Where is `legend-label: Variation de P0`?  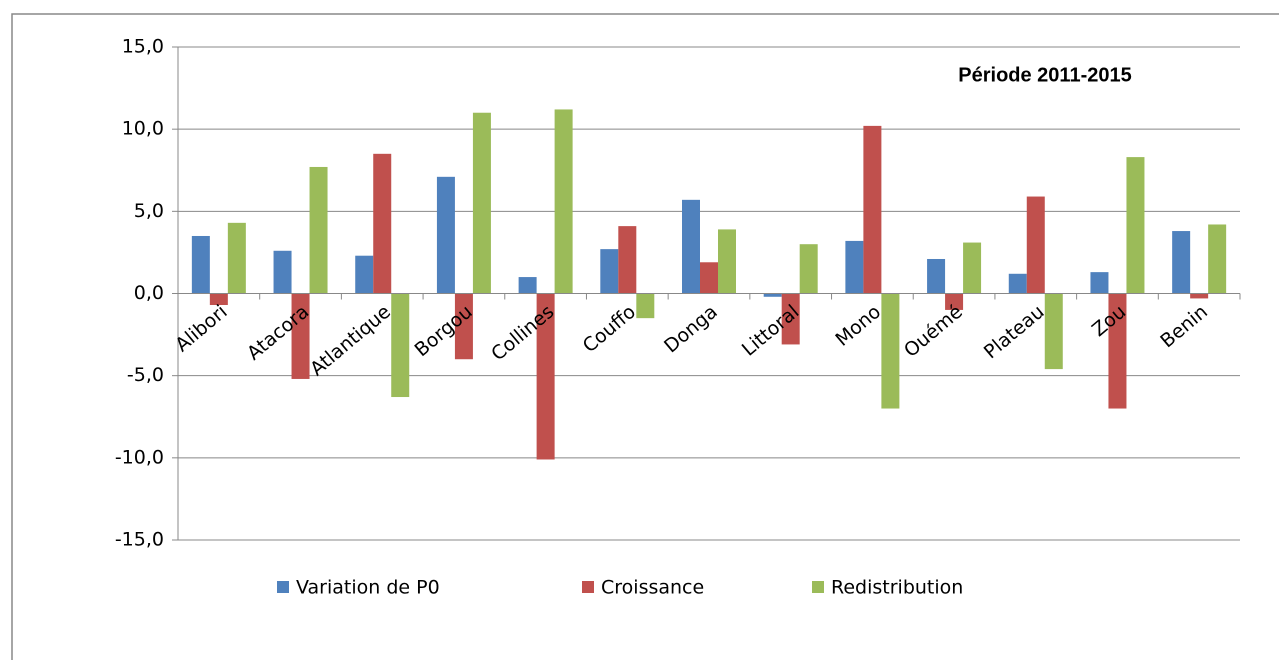
legend-label: Variation de P0 is located at coordinates (368, 588).